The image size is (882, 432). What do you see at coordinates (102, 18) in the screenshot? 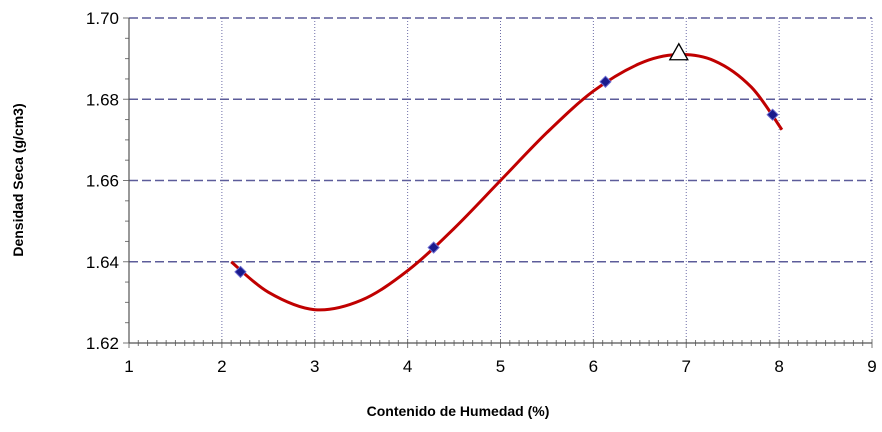
I see `y-tick-label: 1.70` at bounding box center [102, 18].